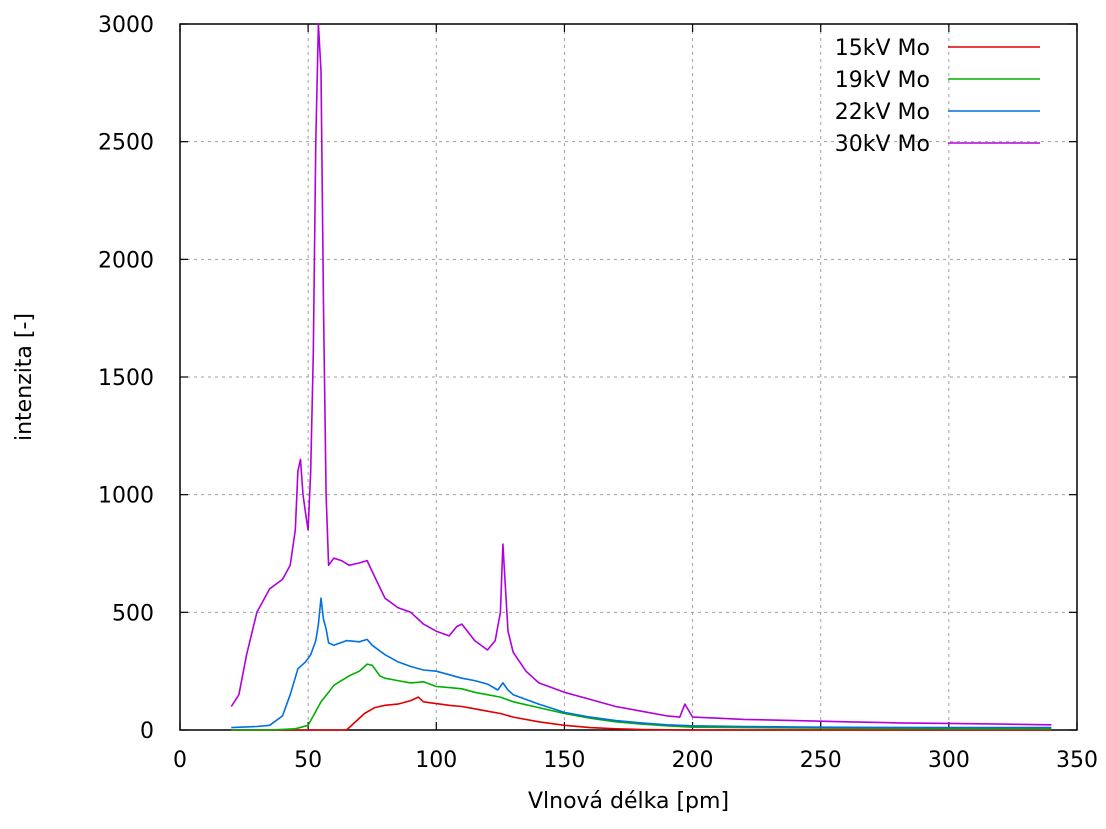  I want to click on x-tick-label: 200, so click(693, 760).